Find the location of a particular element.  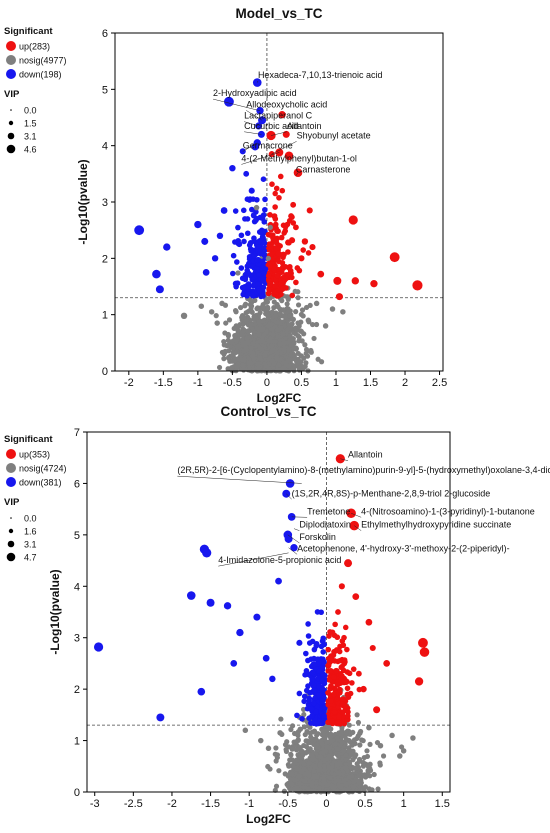

x-axis-label: Log2FC is located at coordinates (279, 398).